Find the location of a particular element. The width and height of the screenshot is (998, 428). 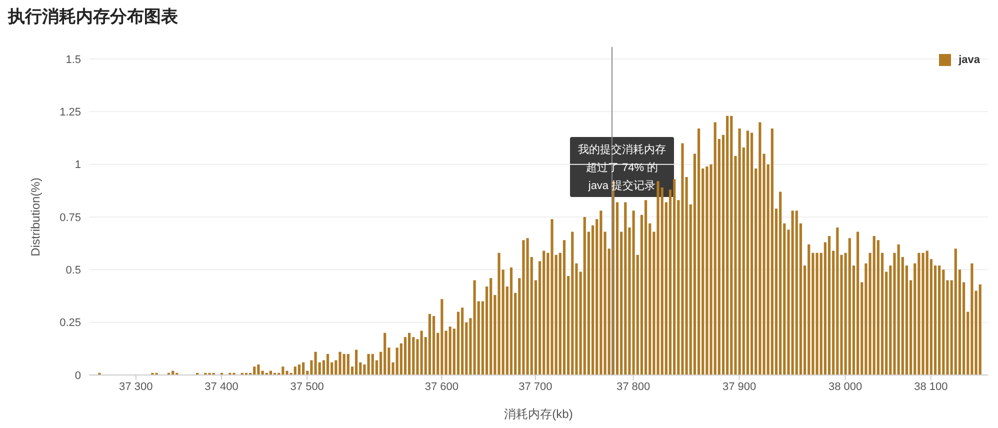

y-tick-label: 1 is located at coordinates (77, 165).